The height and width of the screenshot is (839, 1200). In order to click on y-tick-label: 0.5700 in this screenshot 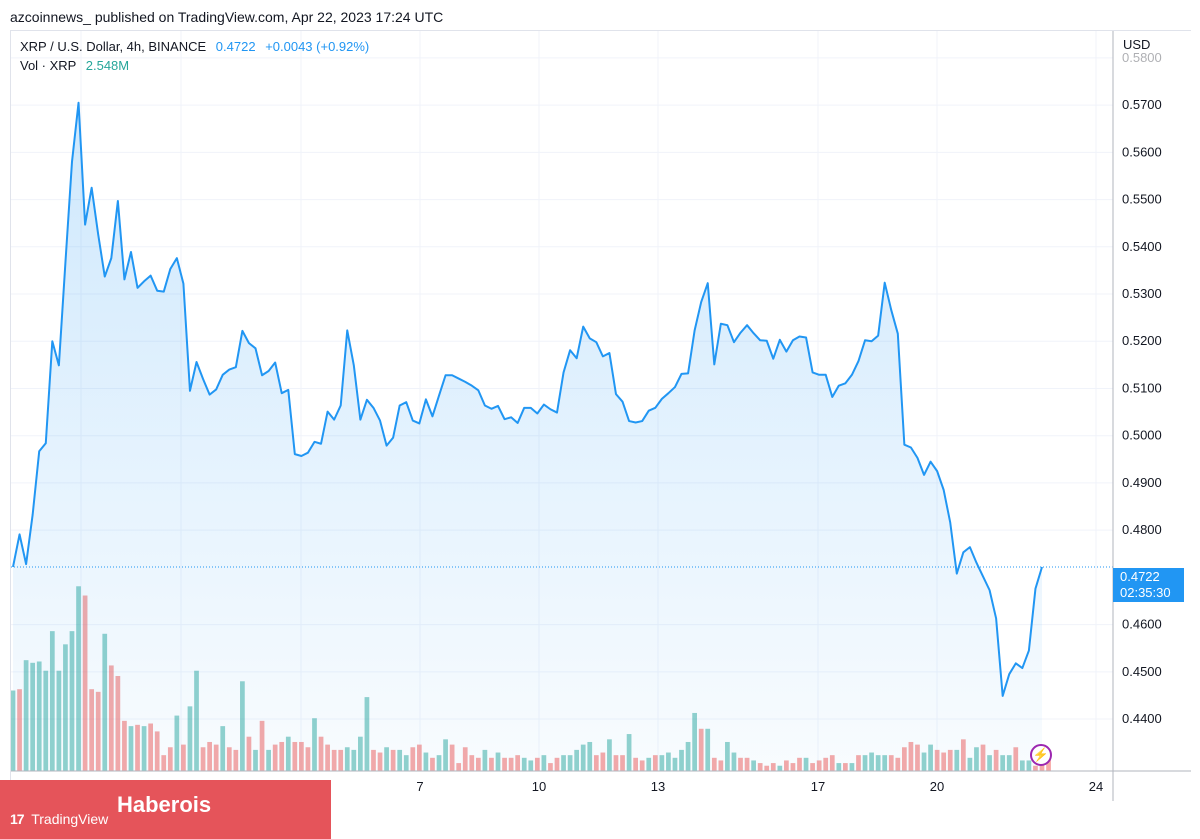, I will do `click(1142, 104)`.